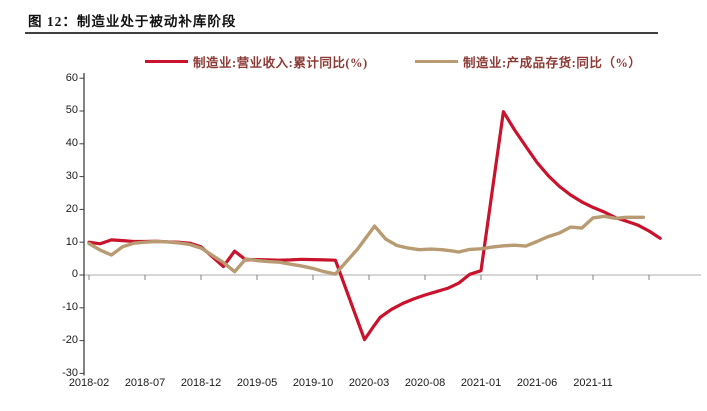 The width and height of the screenshot is (707, 411). What do you see at coordinates (341, 33) in the screenshot?
I see `title-divider` at bounding box center [341, 33].